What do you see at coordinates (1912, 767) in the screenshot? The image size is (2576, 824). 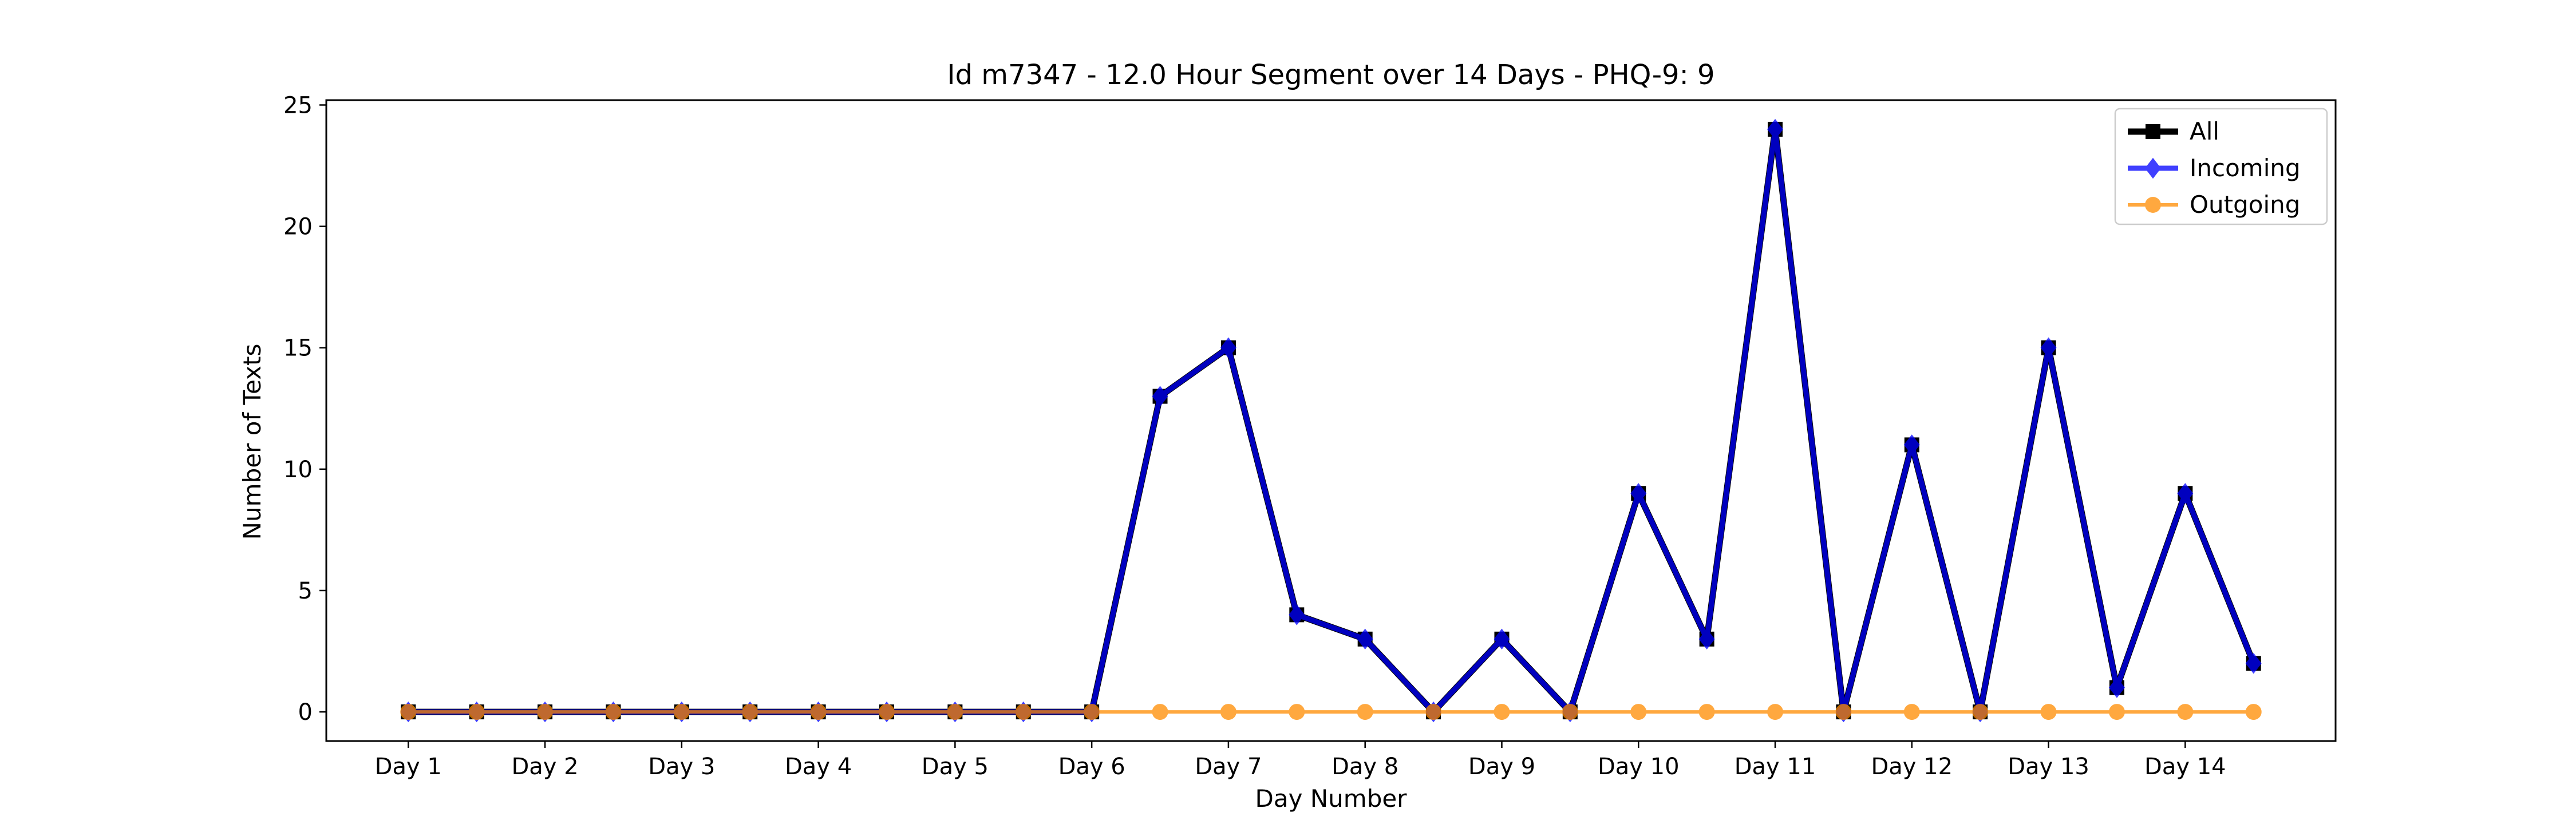 I see `x-tick-label: Day 12` at bounding box center [1912, 767].